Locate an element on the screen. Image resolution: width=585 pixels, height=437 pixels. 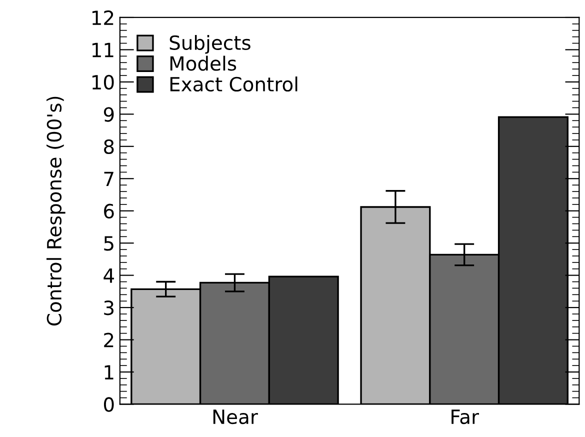
y-tick-label: 2 is located at coordinates (109, 340).